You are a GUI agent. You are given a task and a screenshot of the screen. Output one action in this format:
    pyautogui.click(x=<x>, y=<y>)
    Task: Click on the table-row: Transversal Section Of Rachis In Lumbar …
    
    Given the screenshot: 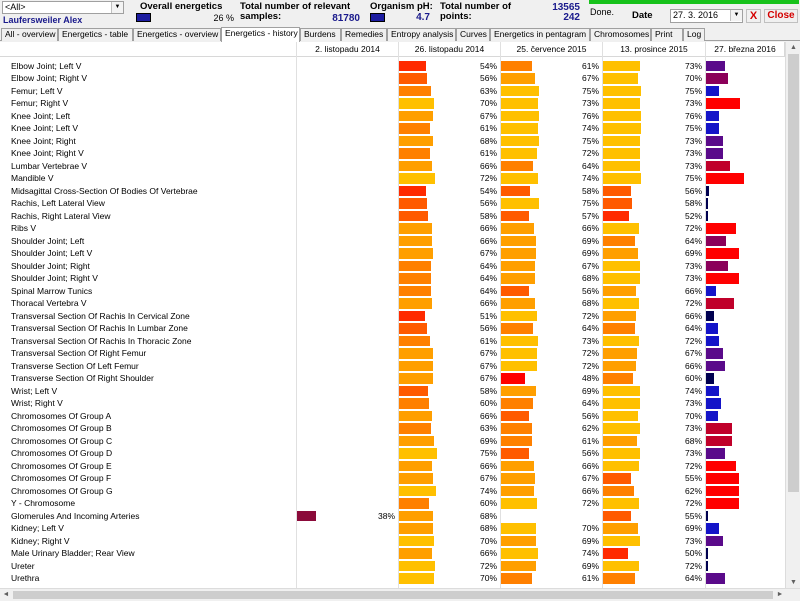 What is the action you would take?
    pyautogui.click(x=392, y=328)
    